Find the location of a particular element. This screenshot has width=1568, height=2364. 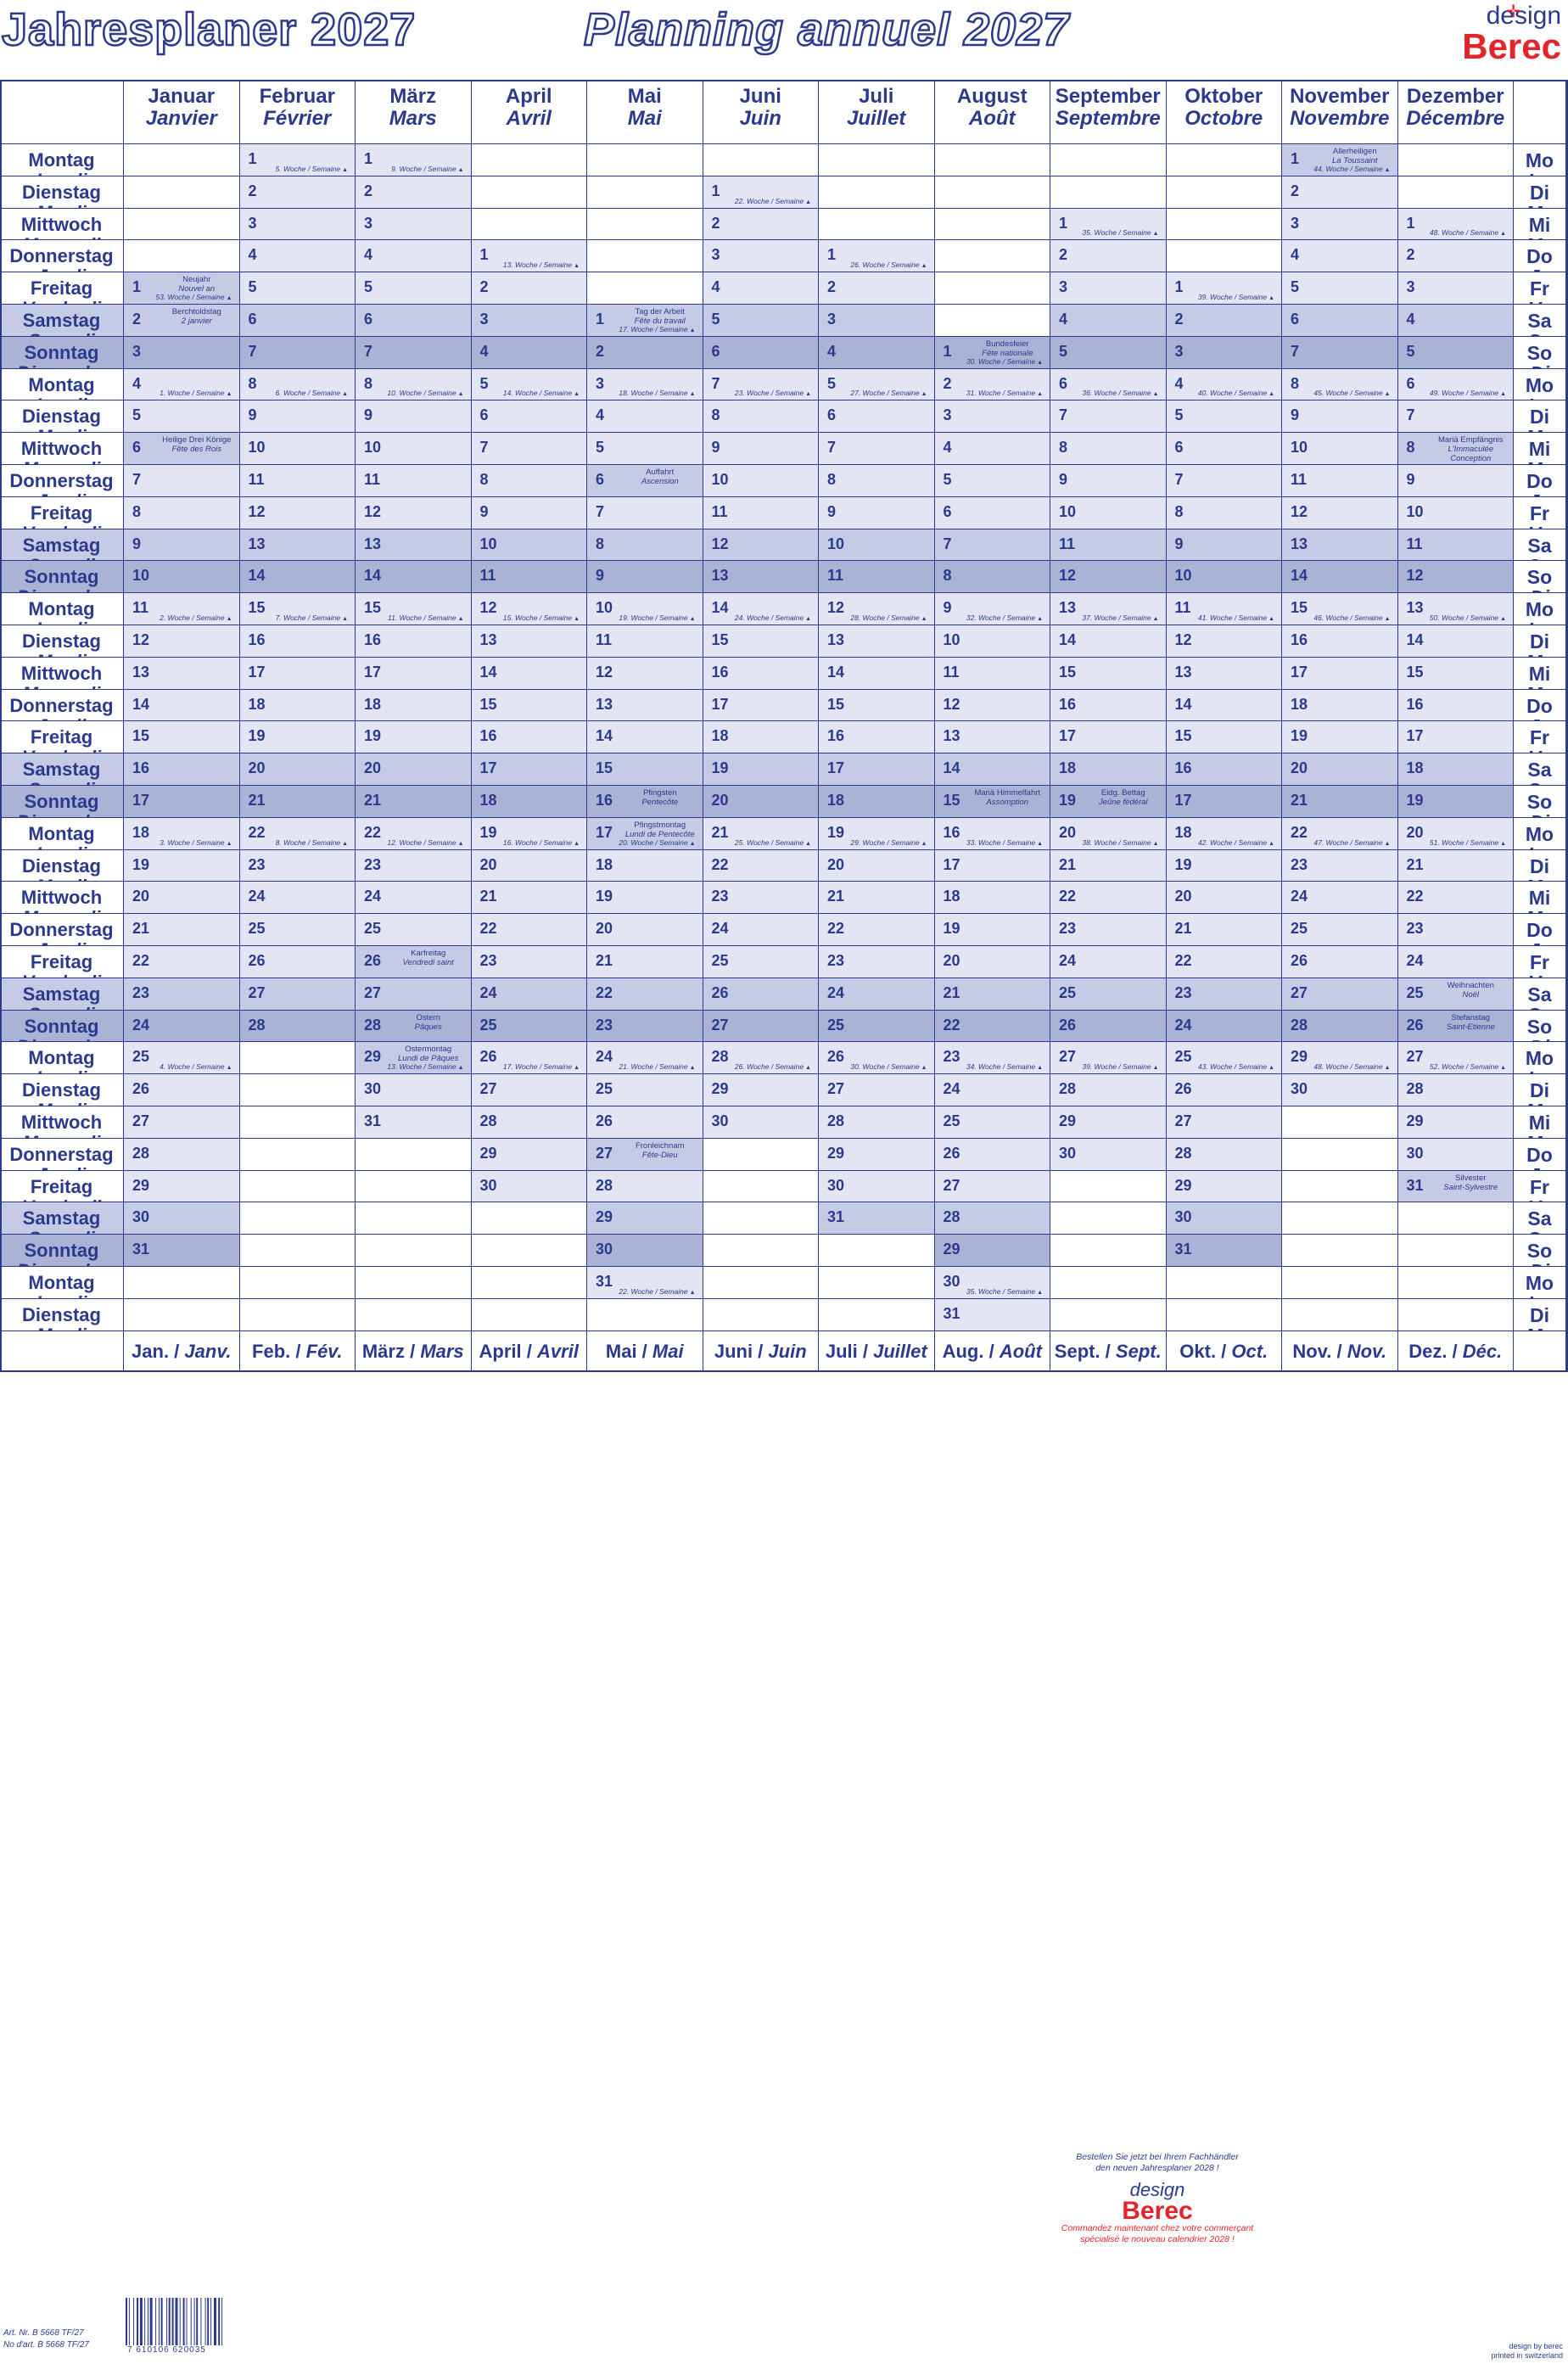

day-cell: 31 is located at coordinates (182, 1251).